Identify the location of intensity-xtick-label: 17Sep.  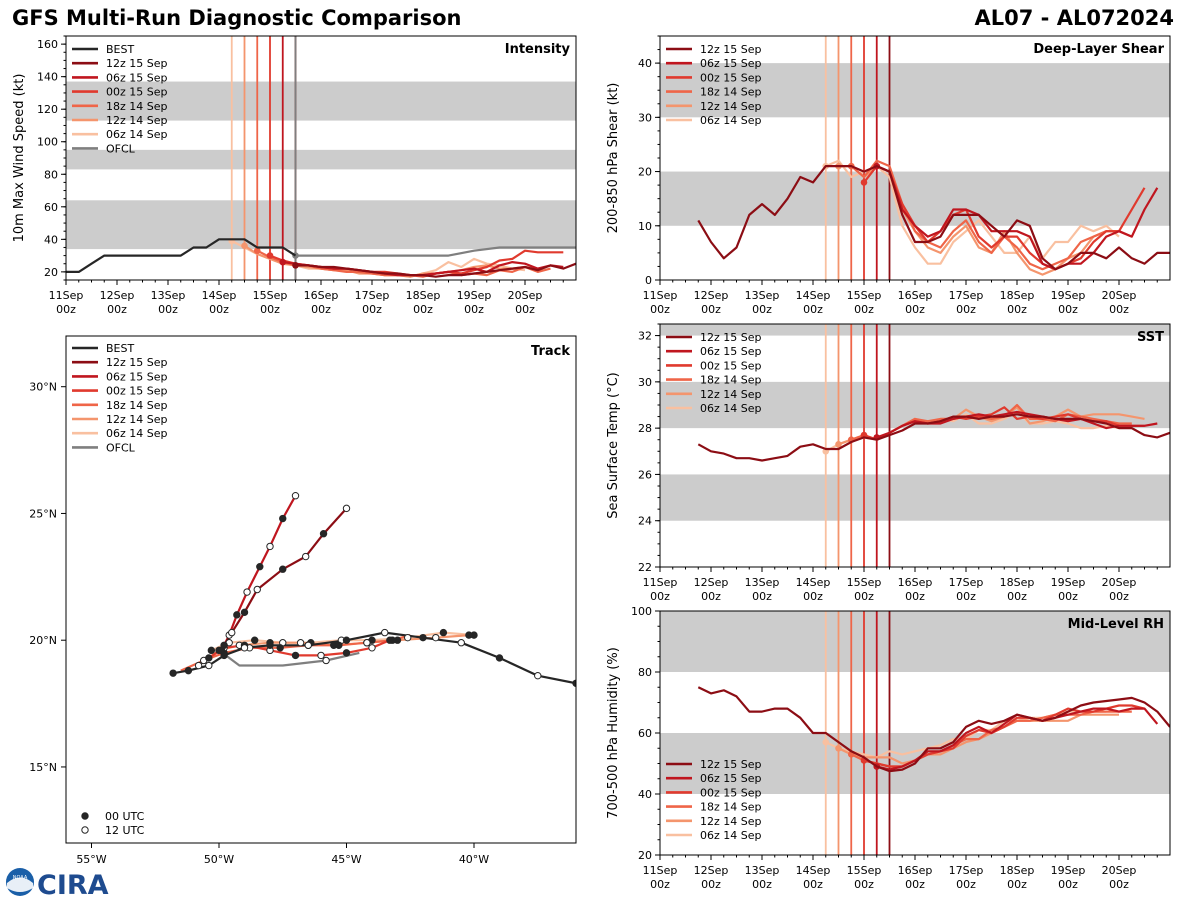
(372, 295).